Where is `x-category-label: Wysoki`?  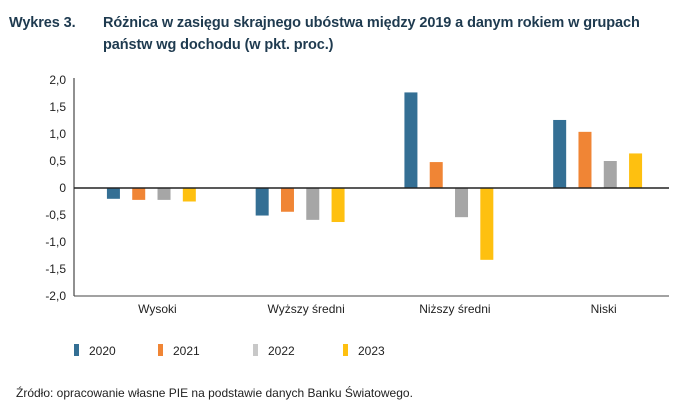
x-category-label: Wysoki is located at coordinates (157, 309).